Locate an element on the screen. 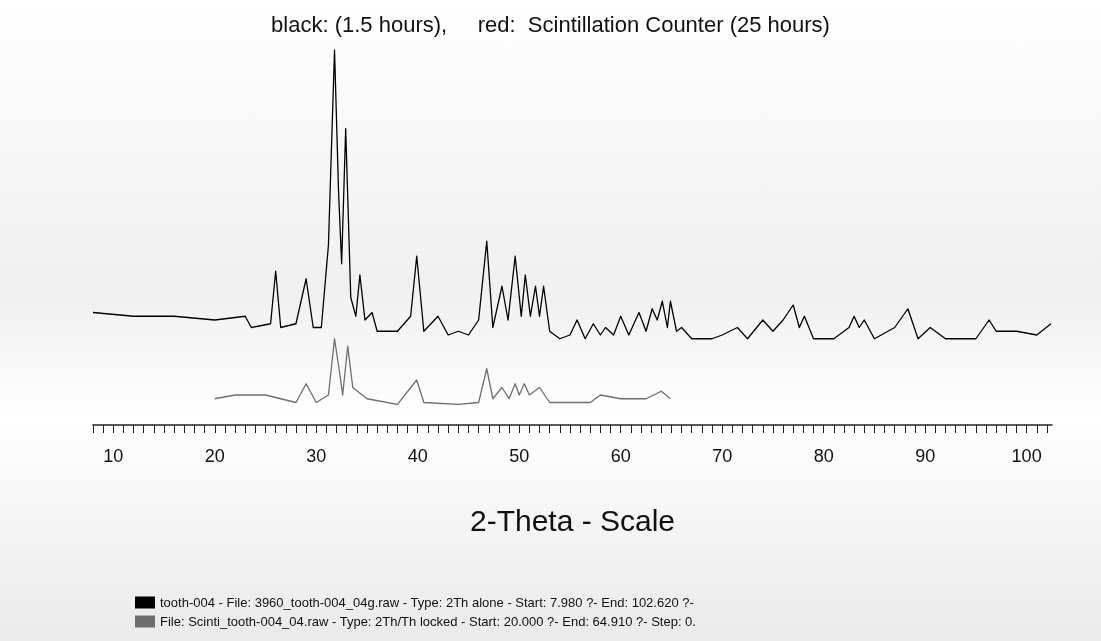  x-tick-label: 90 is located at coordinates (925, 456).